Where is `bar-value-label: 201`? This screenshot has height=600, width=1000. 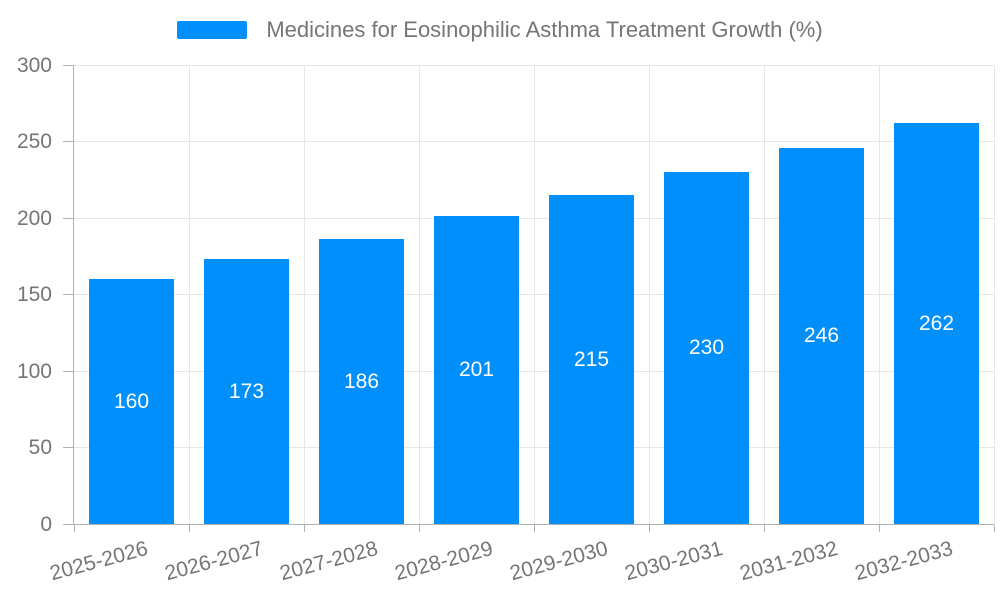 bar-value-label: 201 is located at coordinates (476, 369).